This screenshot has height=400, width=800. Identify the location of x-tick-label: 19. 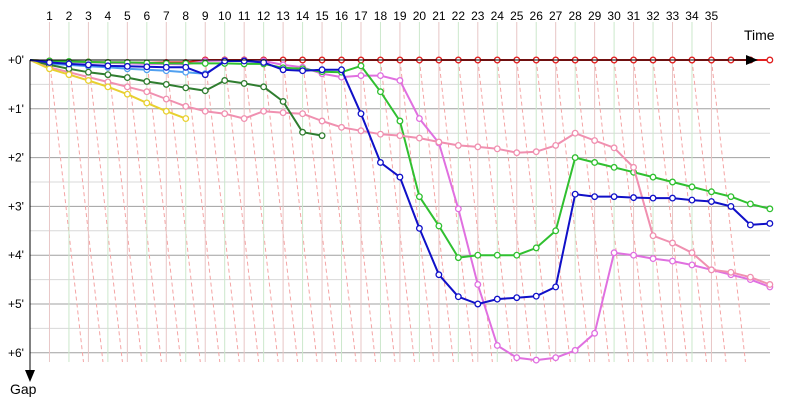
(400, 16).